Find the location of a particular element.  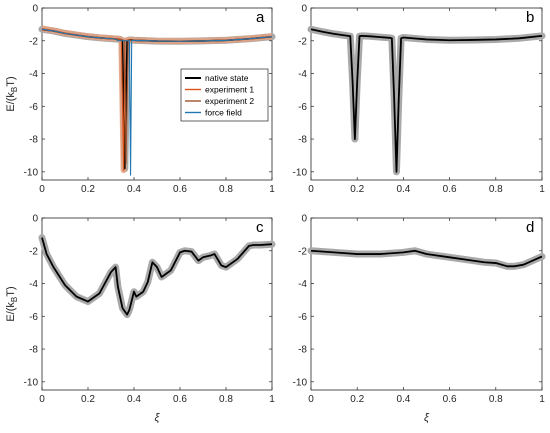

panel-letter: a is located at coordinates (260, 17).